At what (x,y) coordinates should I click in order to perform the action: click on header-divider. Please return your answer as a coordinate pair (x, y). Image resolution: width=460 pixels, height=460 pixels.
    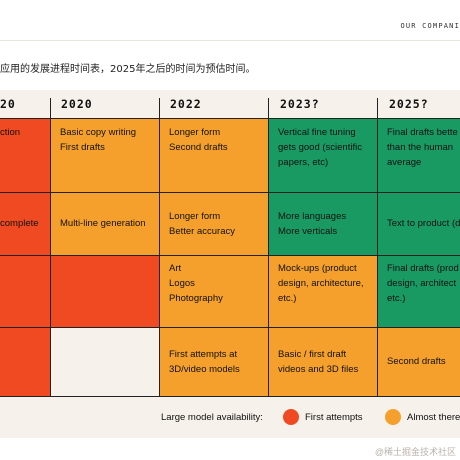
    Looking at the image, I should click on (230, 118).